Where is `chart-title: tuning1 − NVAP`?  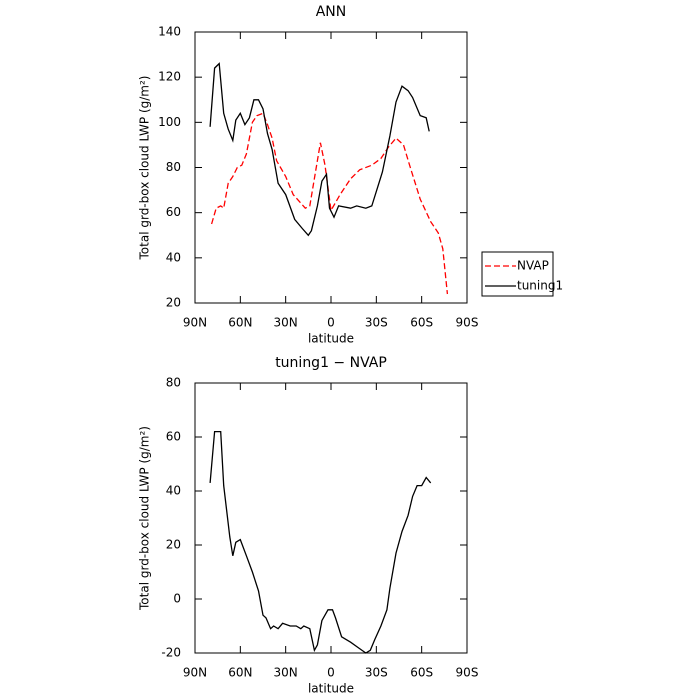 chart-title: tuning1 − NVAP is located at coordinates (331, 363).